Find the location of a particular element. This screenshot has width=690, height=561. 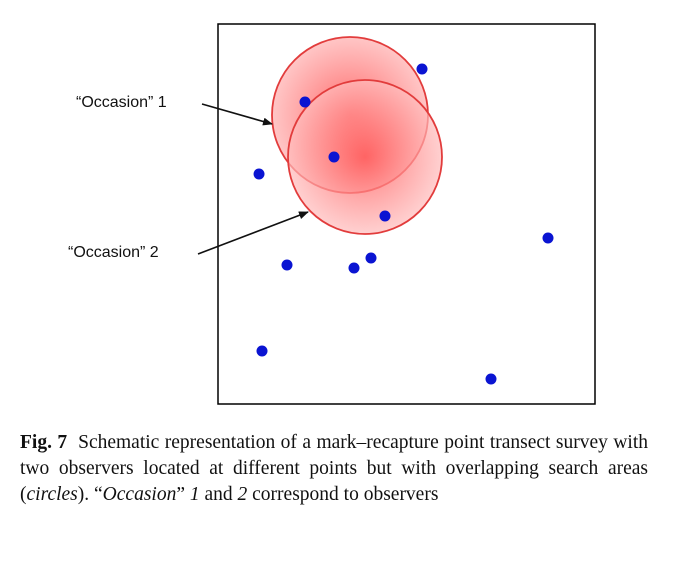

caption-number-1: 1 is located at coordinates (194, 494).